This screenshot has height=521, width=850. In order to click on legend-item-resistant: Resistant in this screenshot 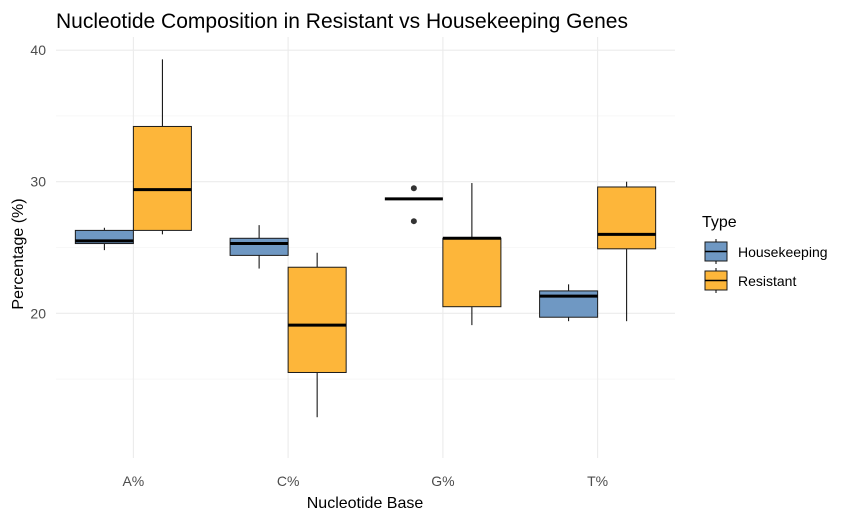, I will do `click(750, 280)`.